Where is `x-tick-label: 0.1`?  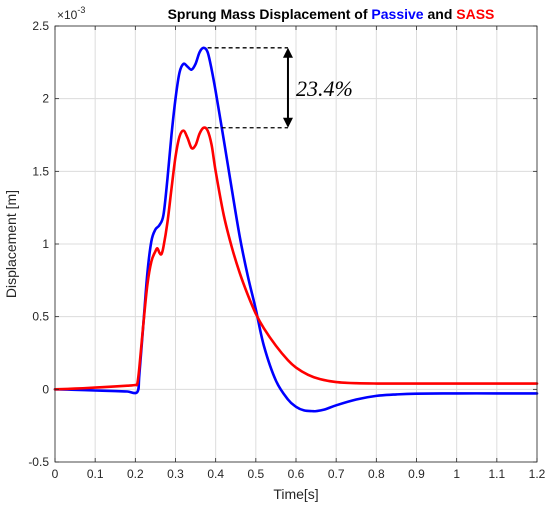
x-tick-label: 0.1 is located at coordinates (95, 474).